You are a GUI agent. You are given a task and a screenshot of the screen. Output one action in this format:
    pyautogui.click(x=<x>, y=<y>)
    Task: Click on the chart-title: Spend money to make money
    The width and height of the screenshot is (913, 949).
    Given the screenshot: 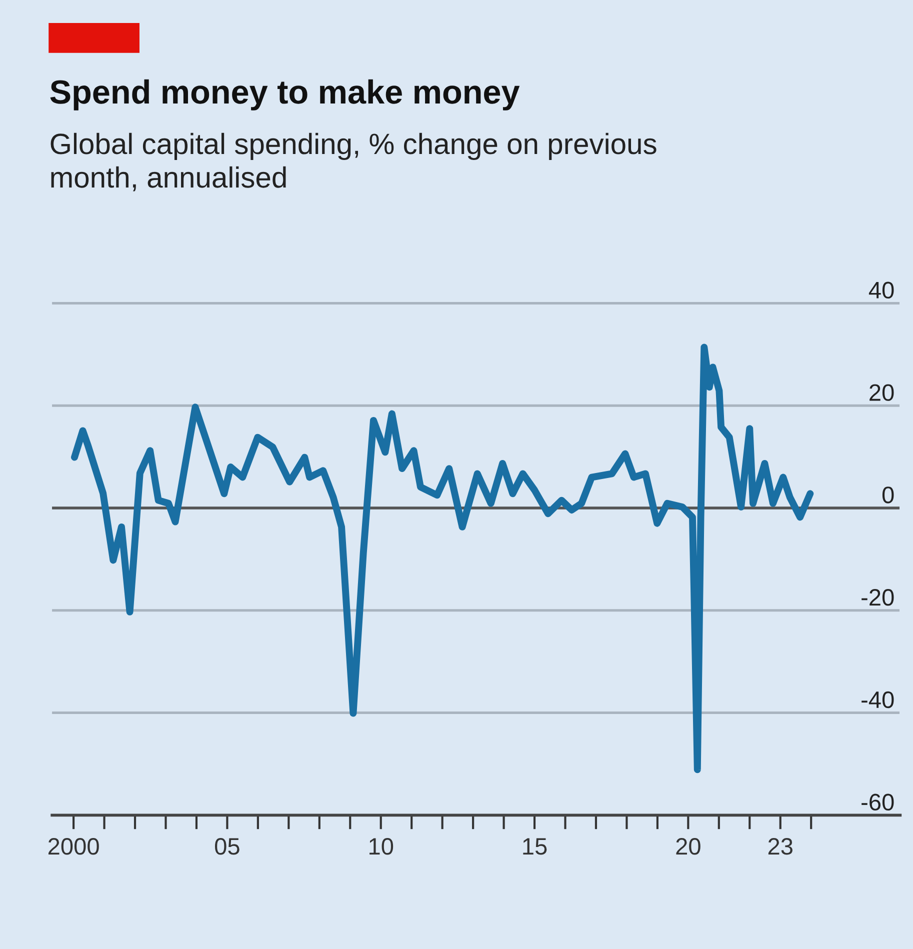 What is the action you would take?
    pyautogui.click(x=285, y=94)
    